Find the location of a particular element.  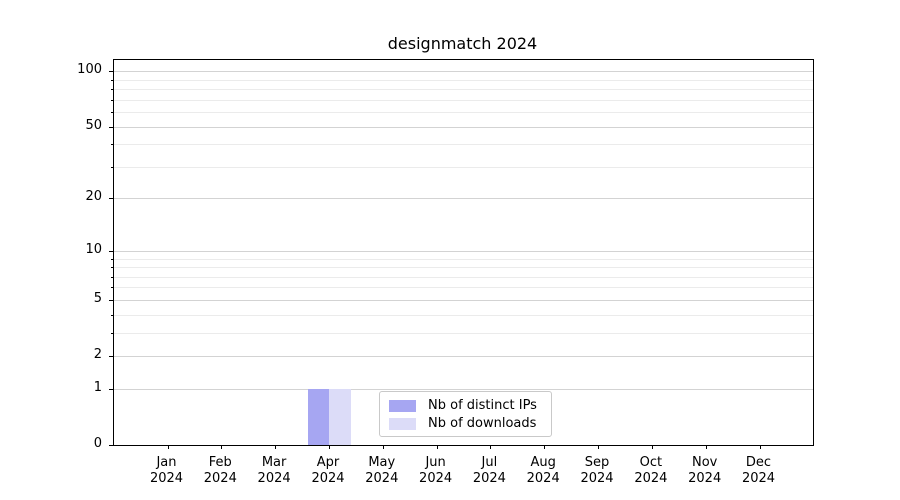

legend-entry-downloads: Nb of downloads is located at coordinates (465, 423).